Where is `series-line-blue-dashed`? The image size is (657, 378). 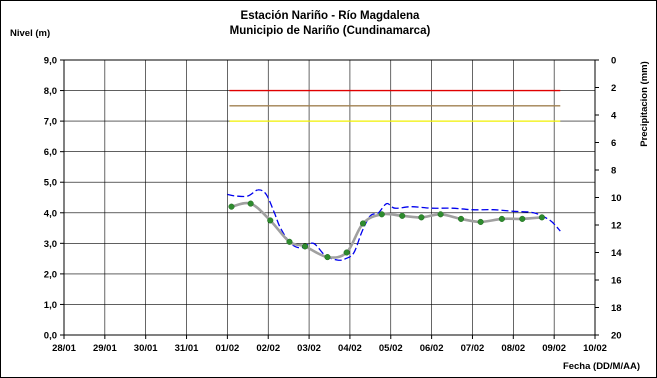
series-line-blue-dashed is located at coordinates (394, 225).